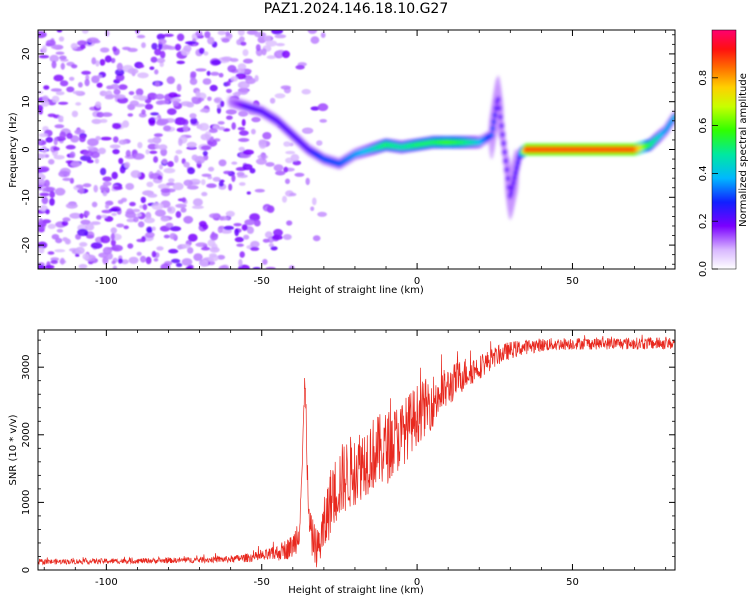 This screenshot has width=750, height=600. Describe the element at coordinates (26, 245) in the screenshot. I see `spectrogram-y-tick-label: -20` at that location.